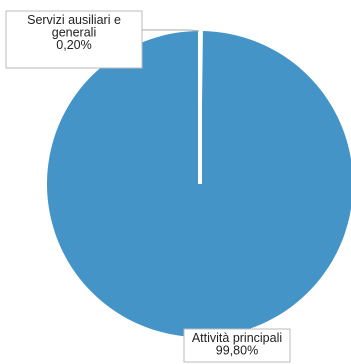  I want to click on slice-value-label: 0,20%, so click(73, 45).